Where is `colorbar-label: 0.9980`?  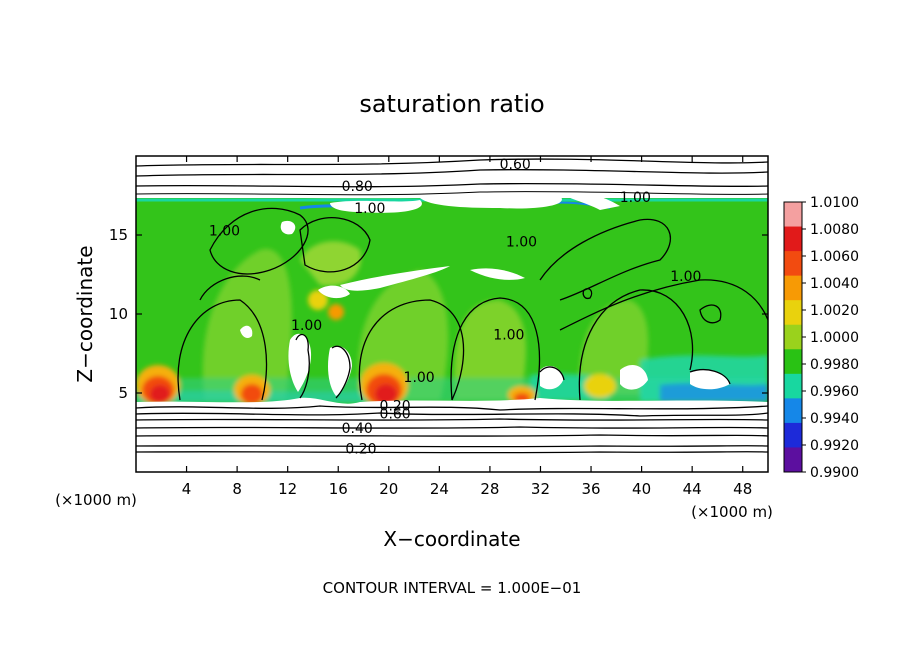
colorbar-label: 0.9980 is located at coordinates (834, 365).